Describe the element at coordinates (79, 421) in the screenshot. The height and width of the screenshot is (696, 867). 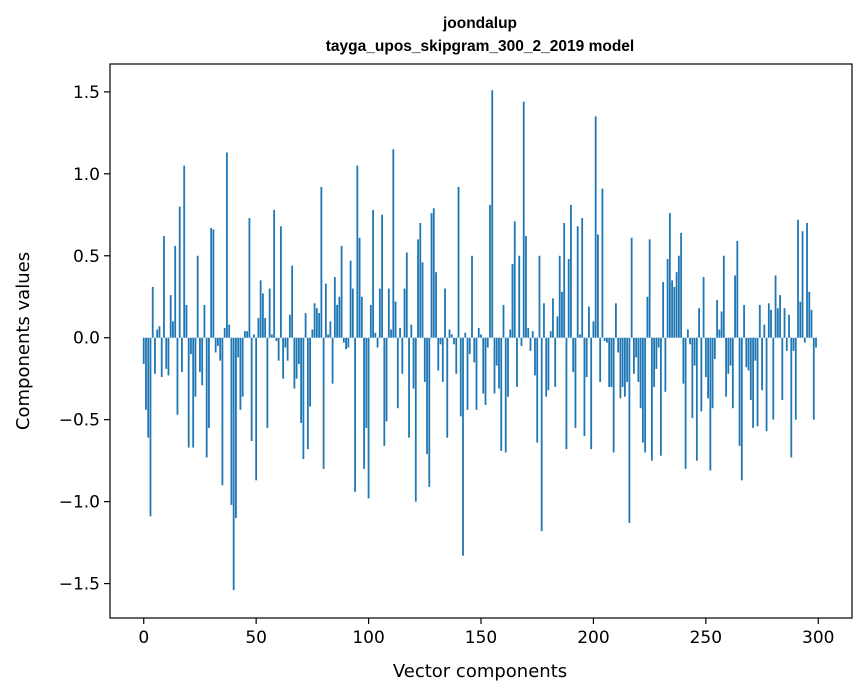
I see `y-tick-label: −0.5` at that location.